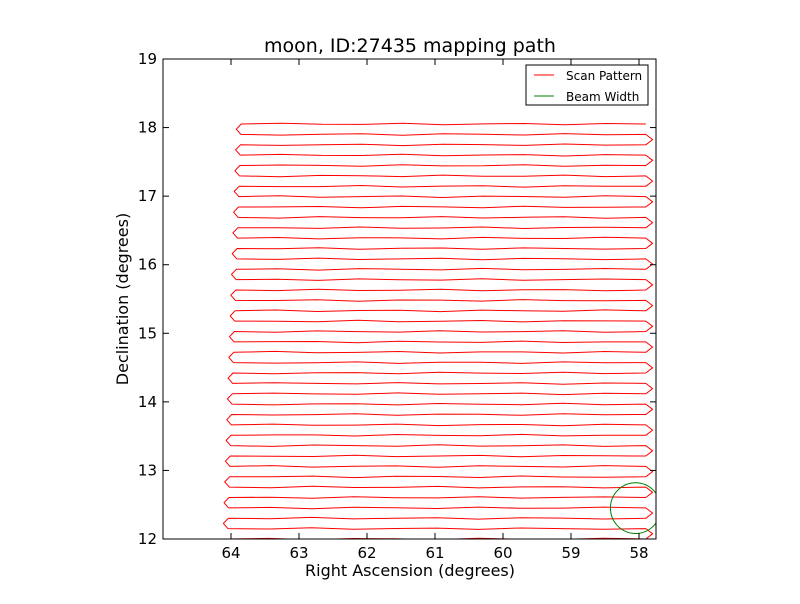 The width and height of the screenshot is (800, 604). I want to click on x-tick-label: 60, so click(502, 553).